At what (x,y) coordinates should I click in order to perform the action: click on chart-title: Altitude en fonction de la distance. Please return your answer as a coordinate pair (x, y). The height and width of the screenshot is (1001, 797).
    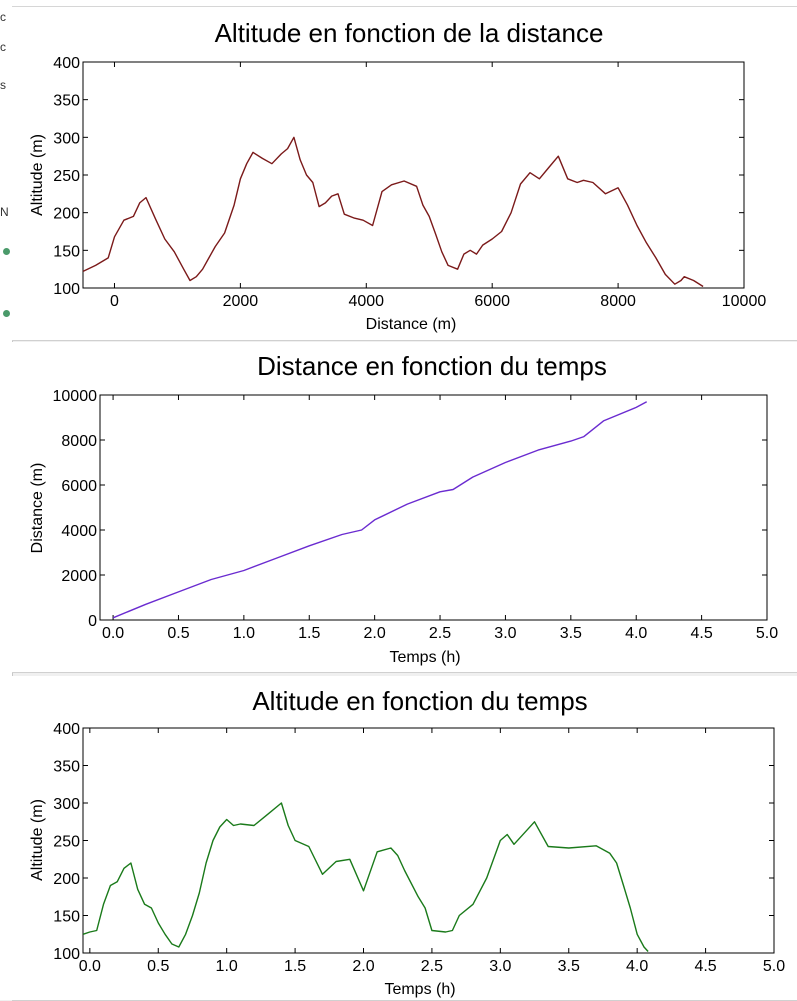
    Looking at the image, I should click on (409, 33).